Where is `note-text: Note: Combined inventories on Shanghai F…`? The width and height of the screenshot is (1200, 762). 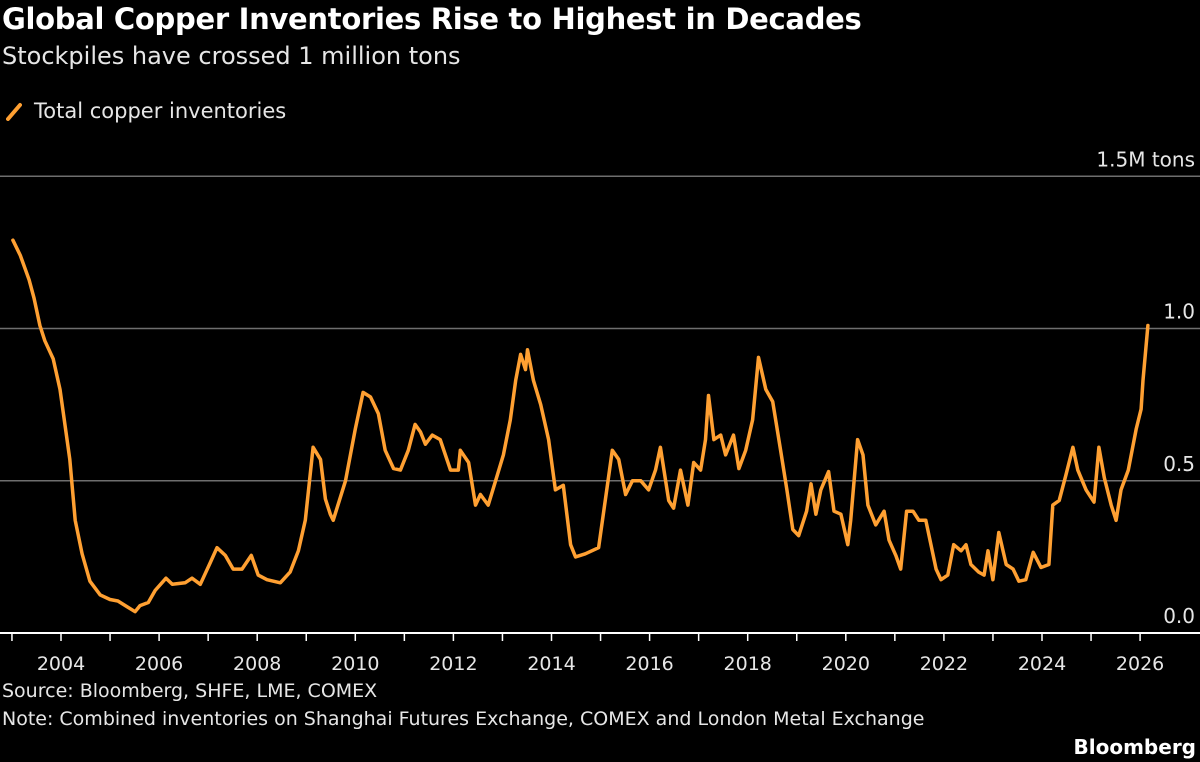
note-text: Note: Combined inventories on Shanghai F… is located at coordinates (463, 719).